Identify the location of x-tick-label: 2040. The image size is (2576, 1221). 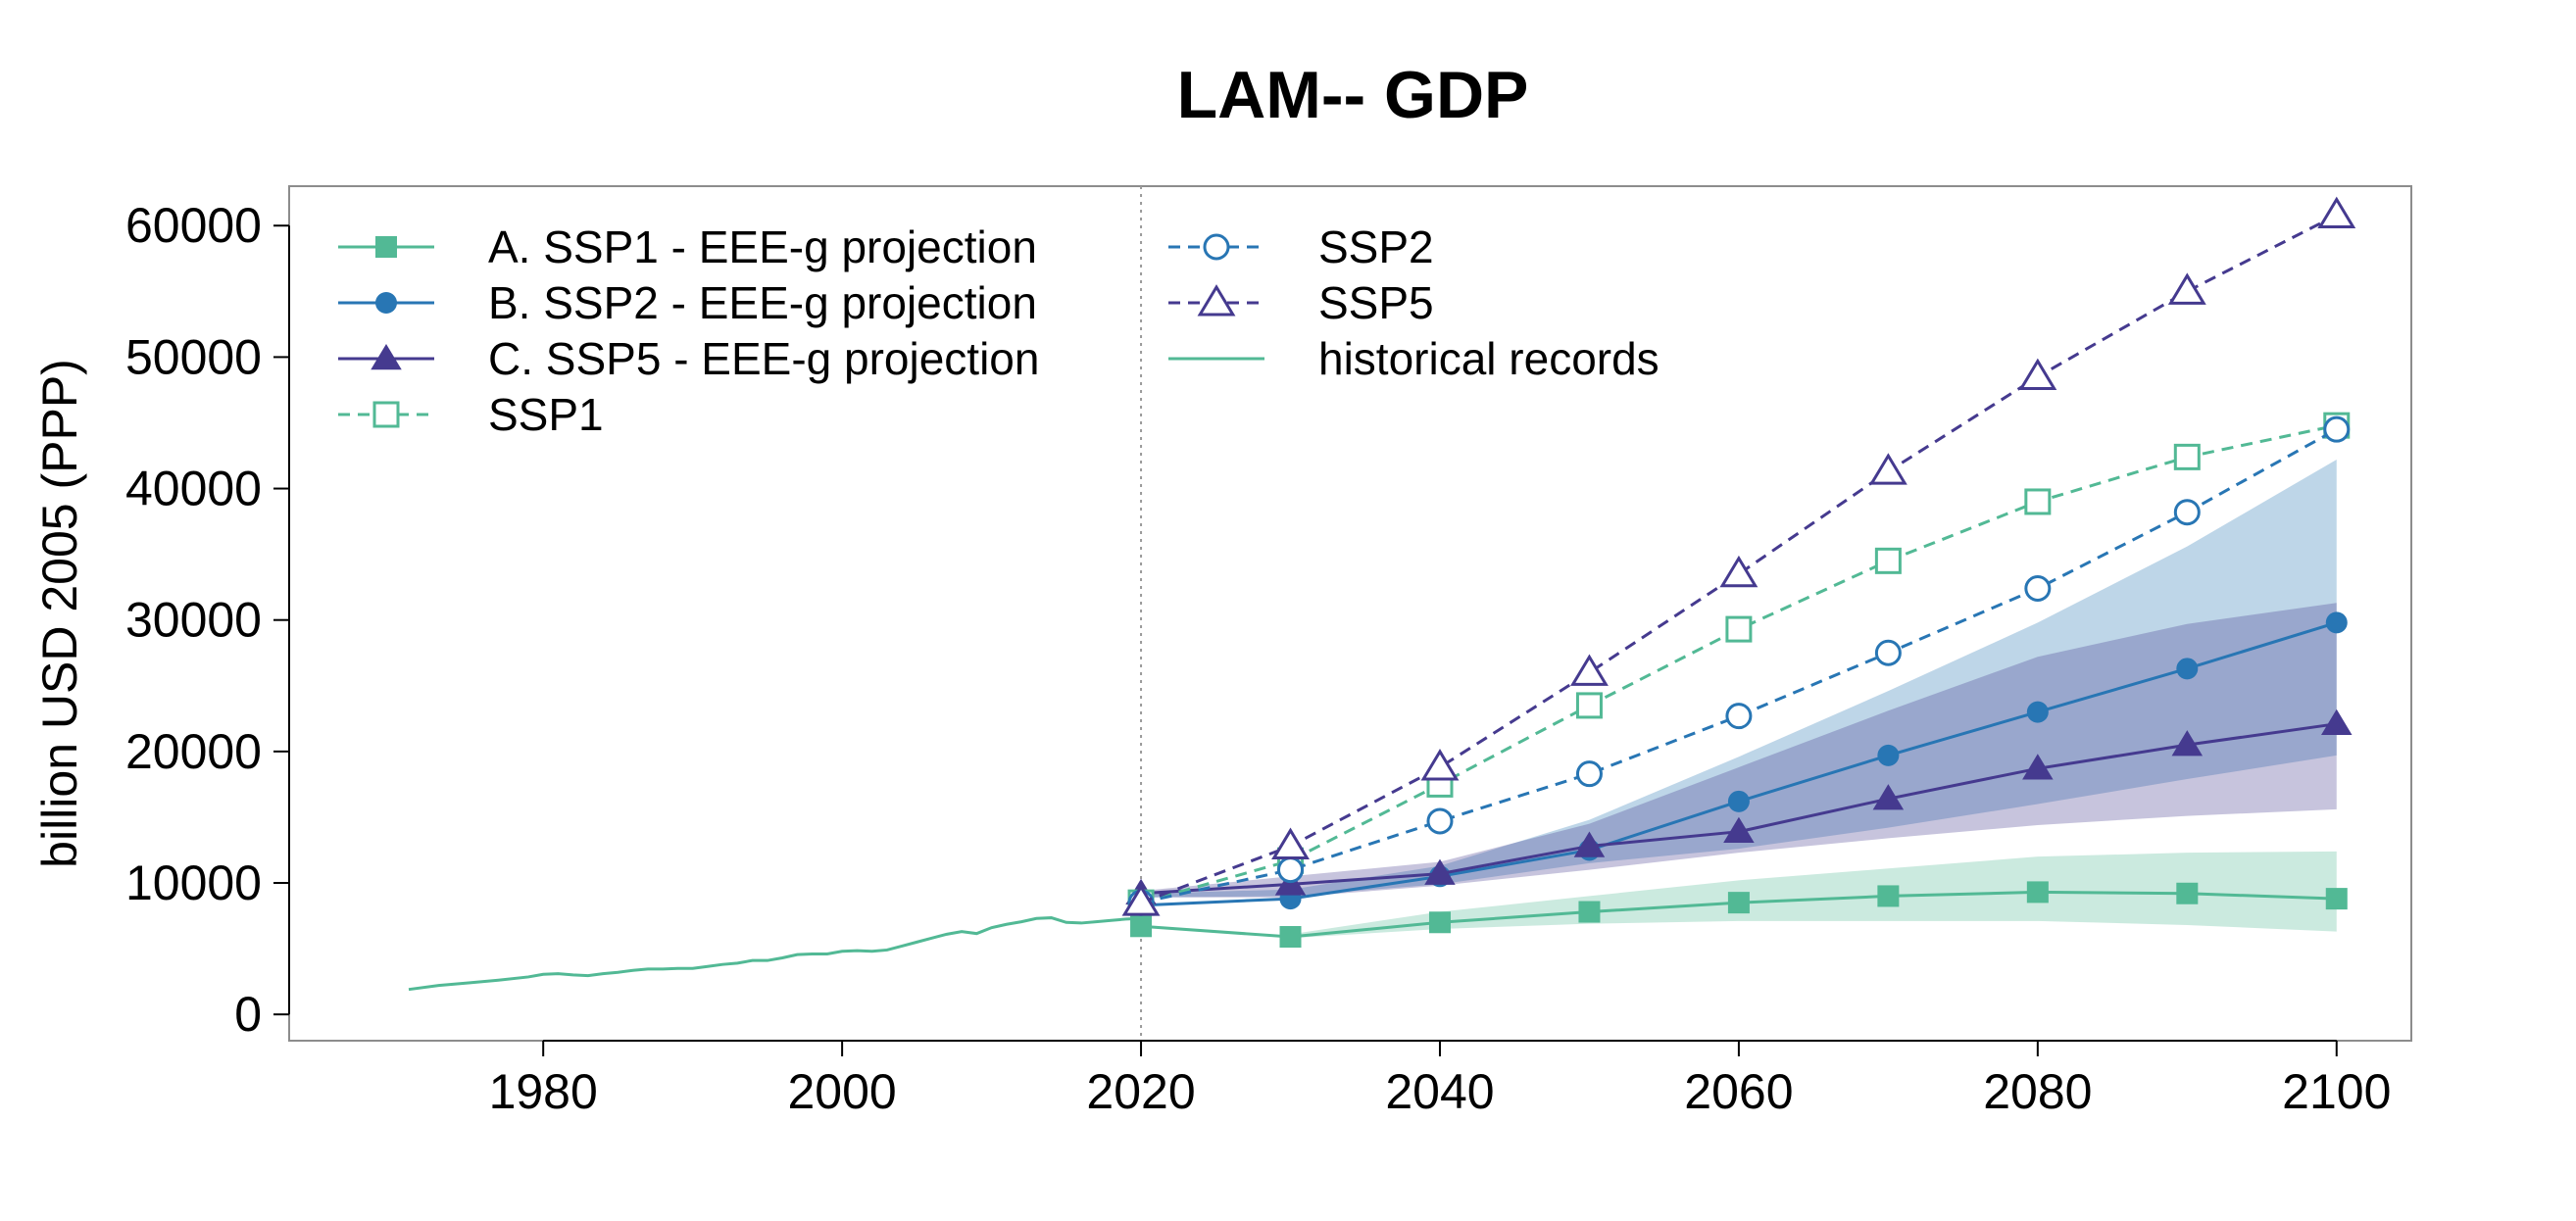
(1439, 1091).